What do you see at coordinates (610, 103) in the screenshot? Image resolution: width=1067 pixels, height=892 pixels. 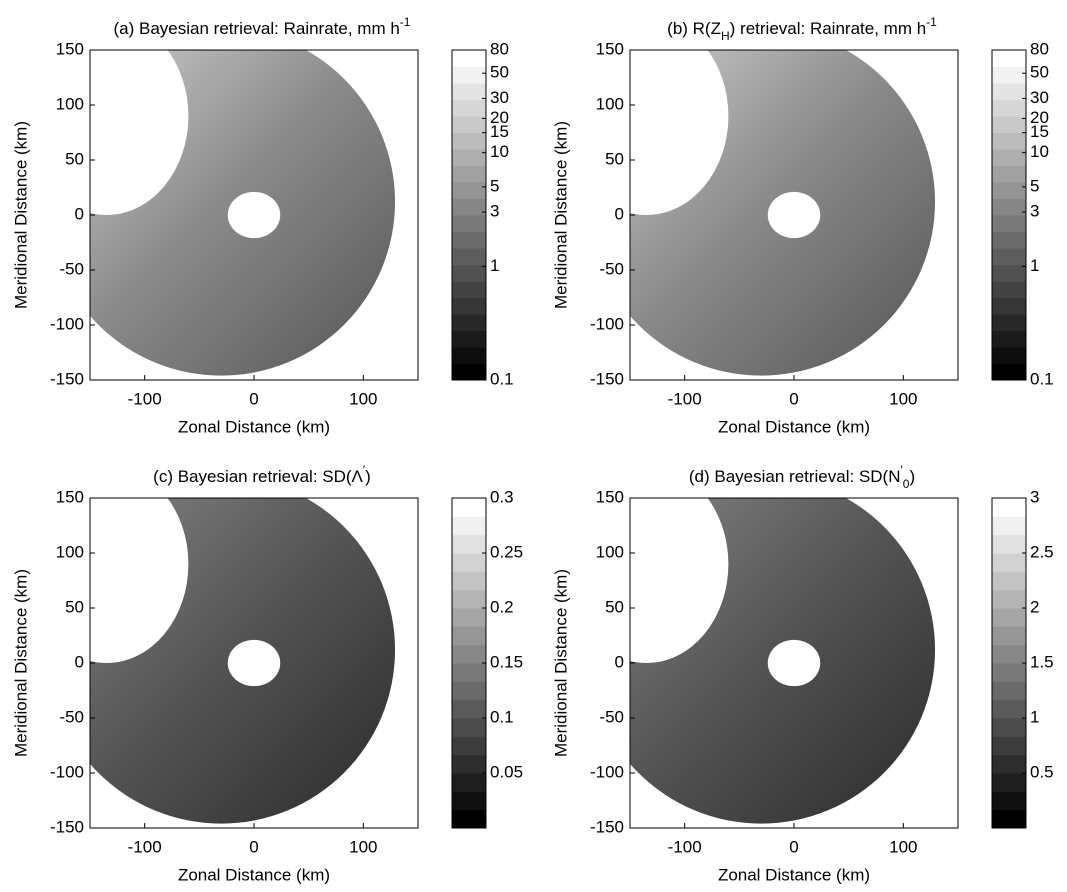 I see `y-tick-label: 100` at bounding box center [610, 103].